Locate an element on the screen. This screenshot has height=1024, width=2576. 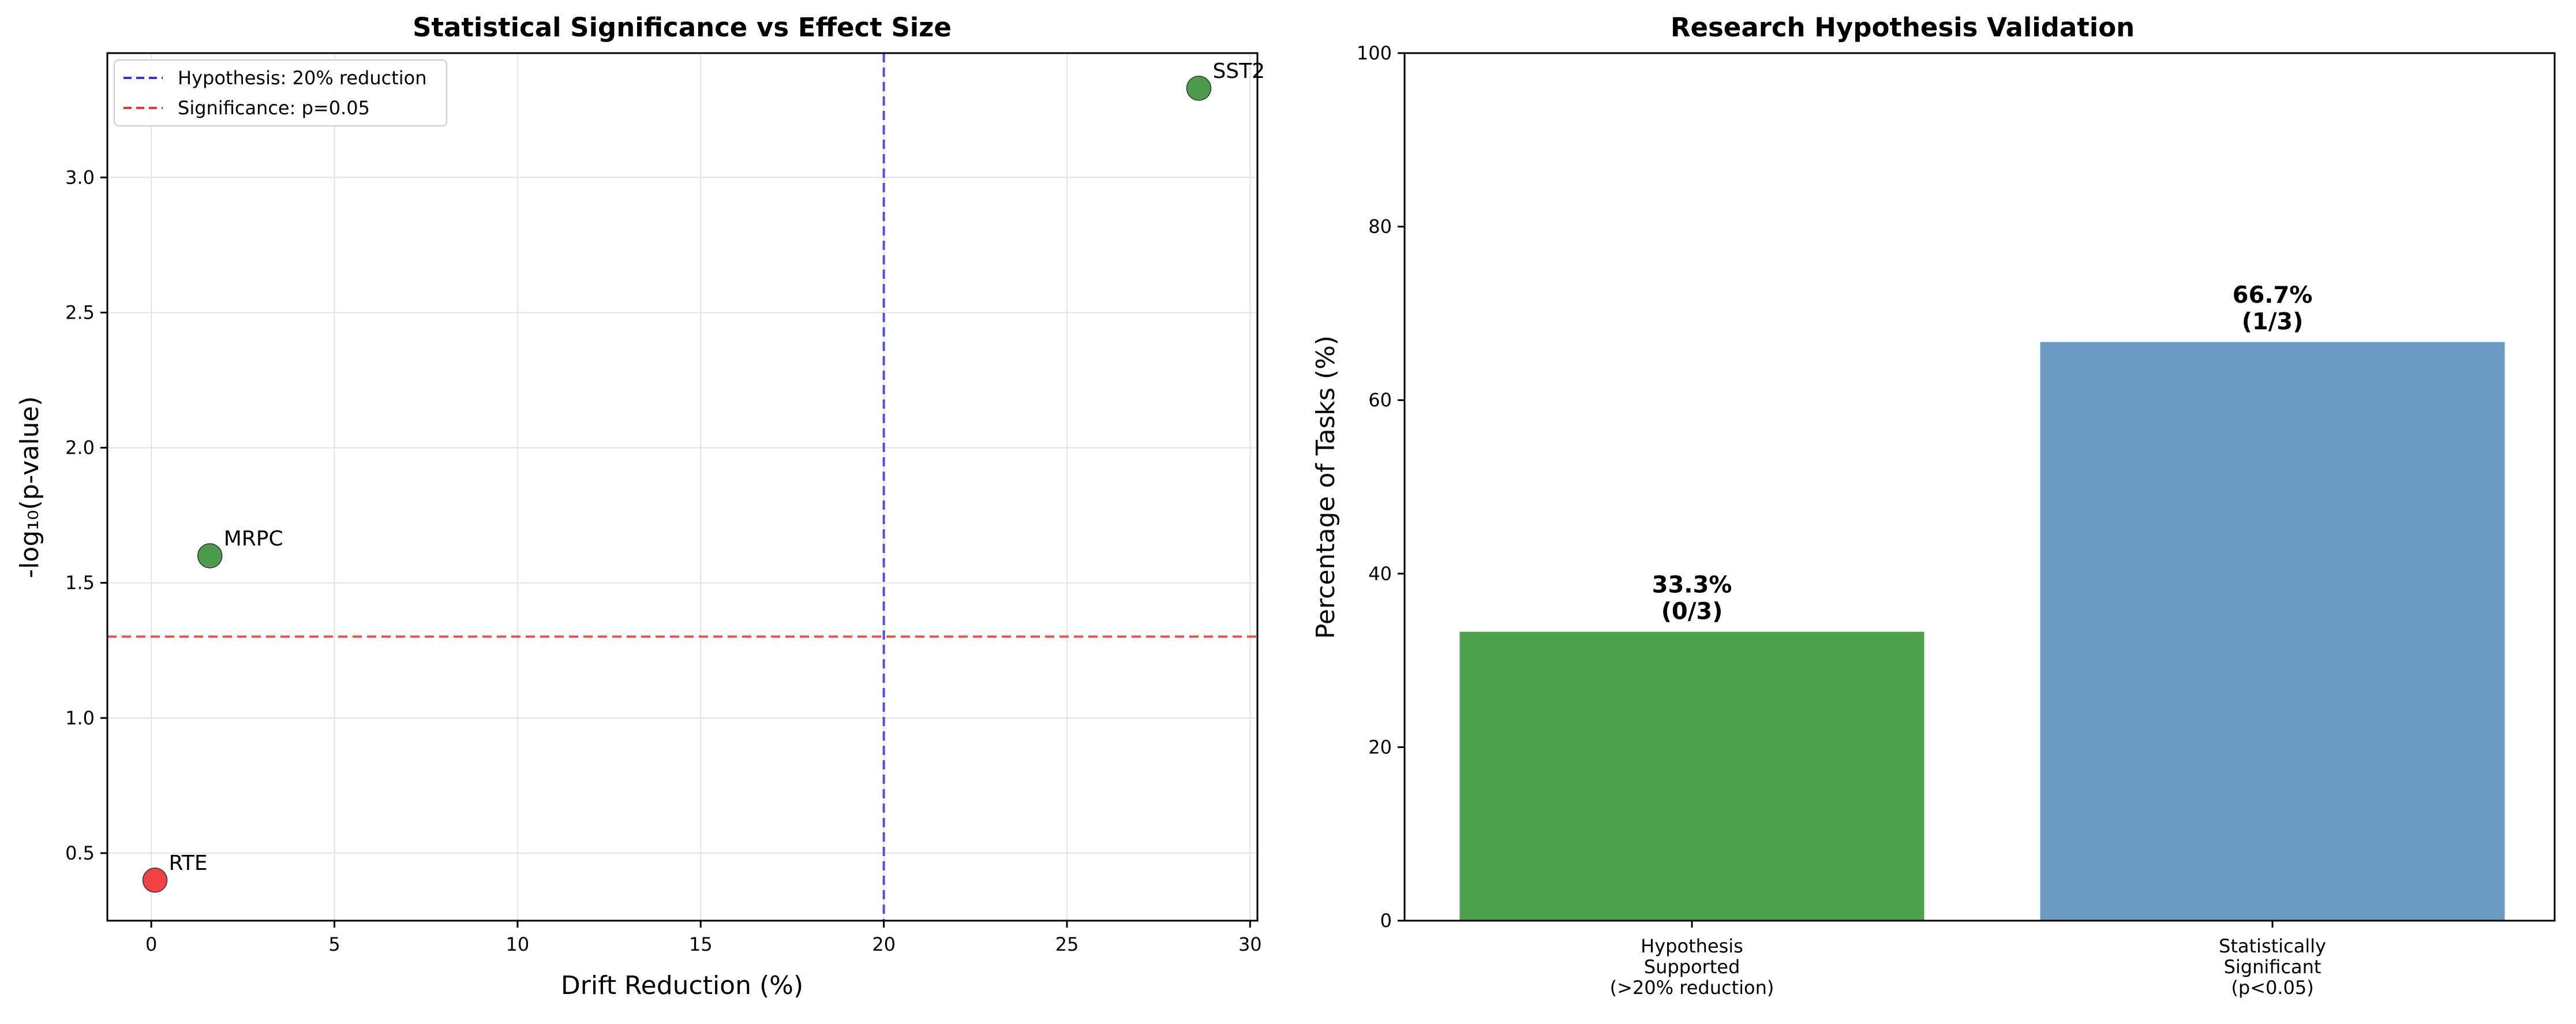
scatter-x-tick-label-6: 30 is located at coordinates (1250, 944).